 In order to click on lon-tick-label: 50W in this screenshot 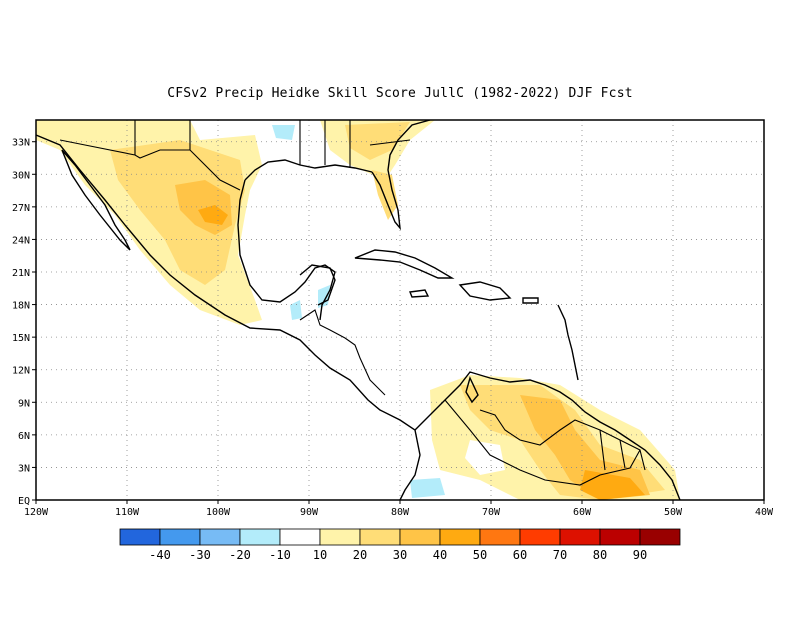, I will do `click(673, 512)`.